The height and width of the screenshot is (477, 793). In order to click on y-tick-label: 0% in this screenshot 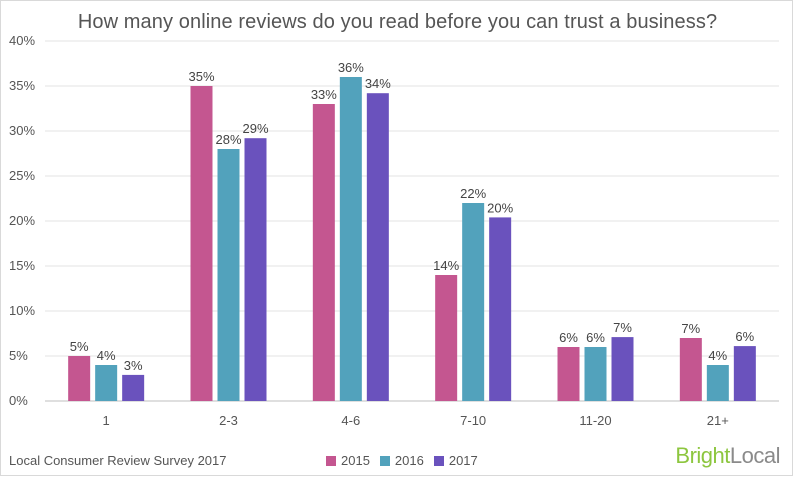, I will do `click(18, 400)`.